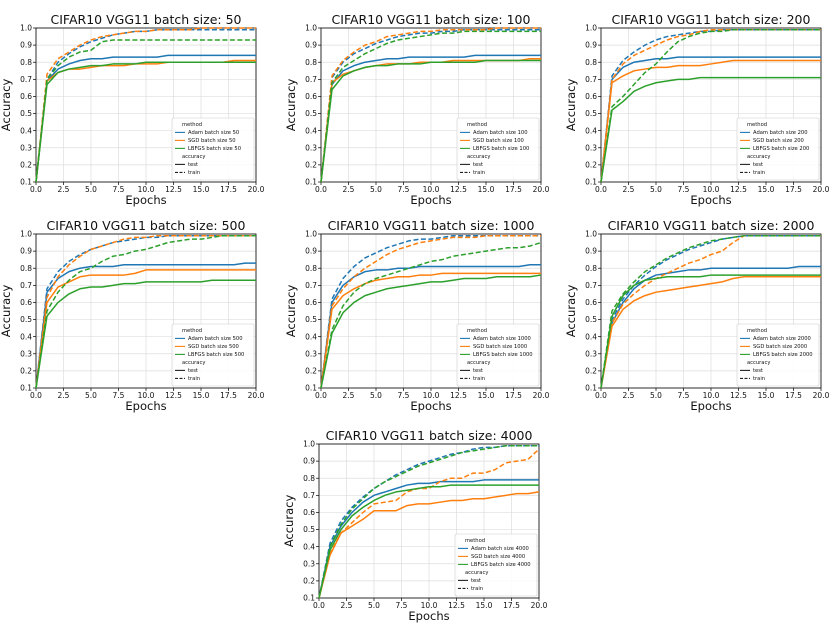 This screenshot has width=830, height=624. What do you see at coordinates (145, 334) in the screenshot?
I see `series-line-lbfgs-test` at bounding box center [145, 334].